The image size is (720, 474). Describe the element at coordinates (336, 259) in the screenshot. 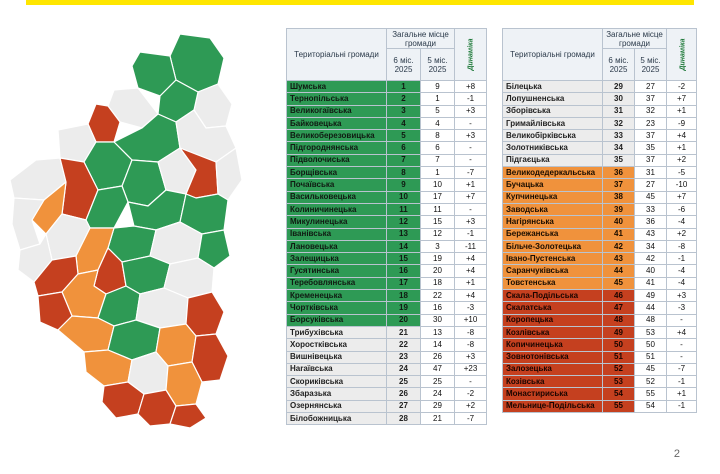

I see `community-name: Залещицька` at that location.